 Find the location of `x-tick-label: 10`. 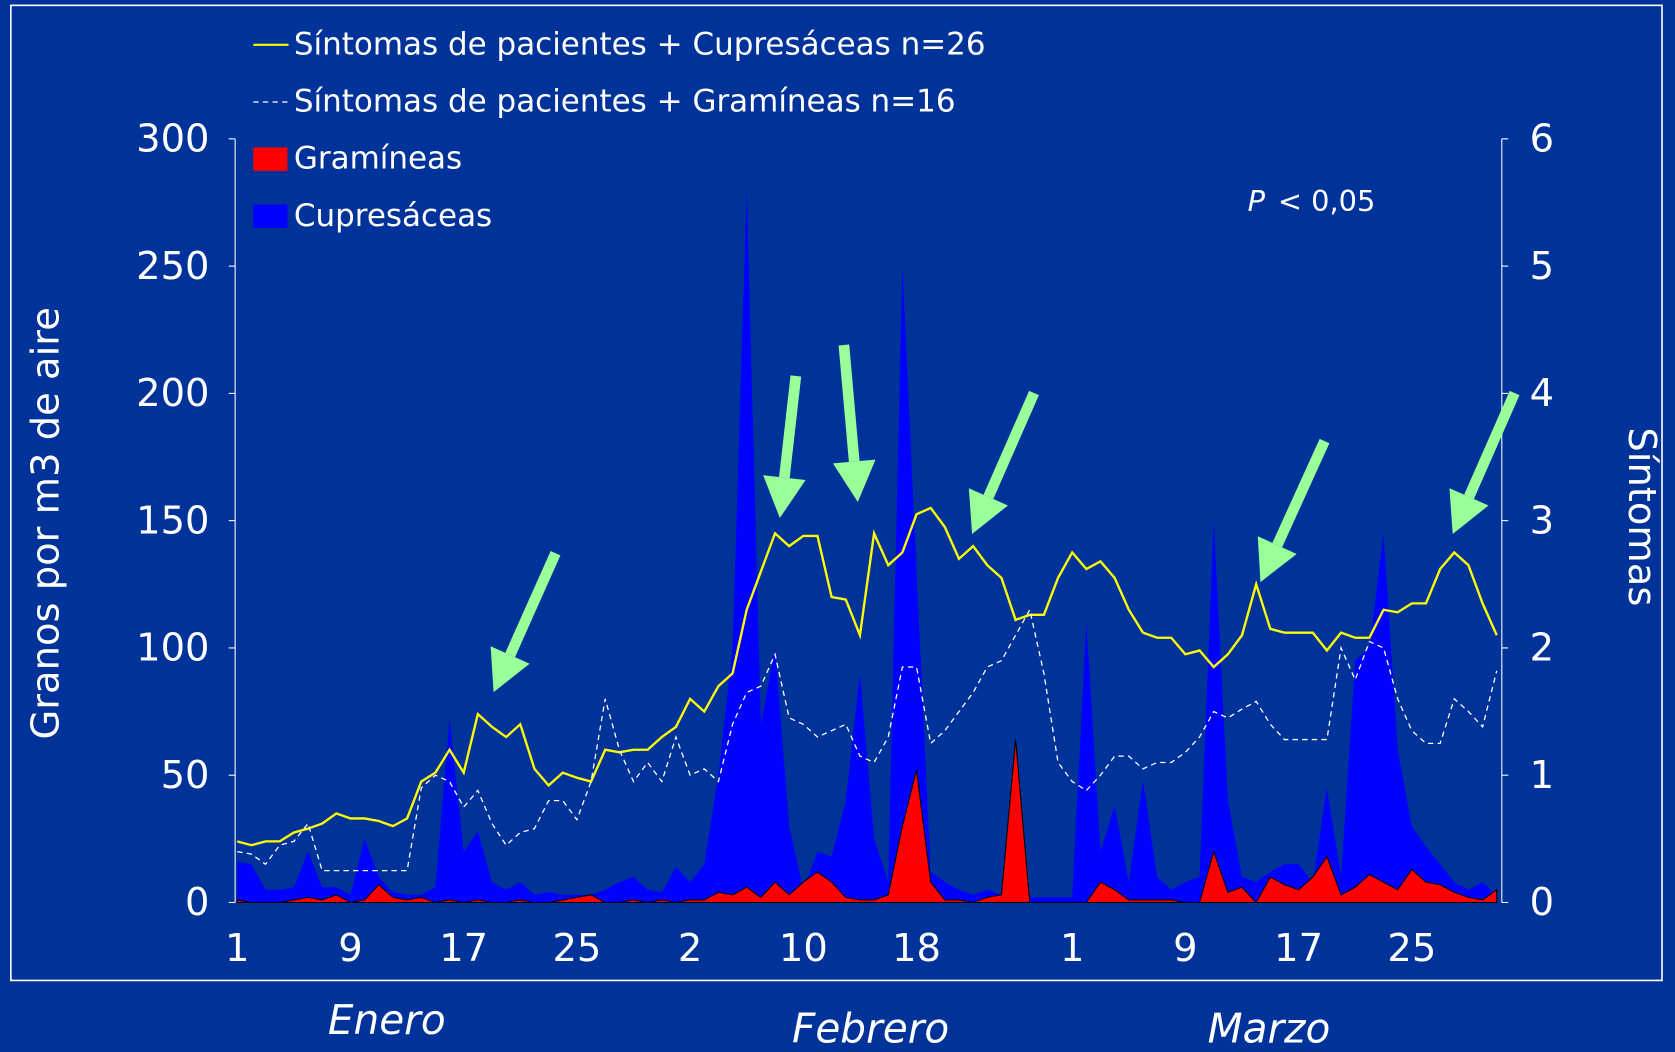

x-tick-label: 10 is located at coordinates (803, 948).